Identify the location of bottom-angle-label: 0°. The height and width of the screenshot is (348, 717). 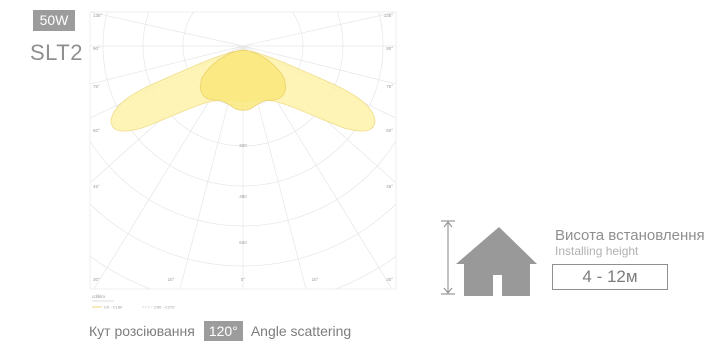
(243, 279).